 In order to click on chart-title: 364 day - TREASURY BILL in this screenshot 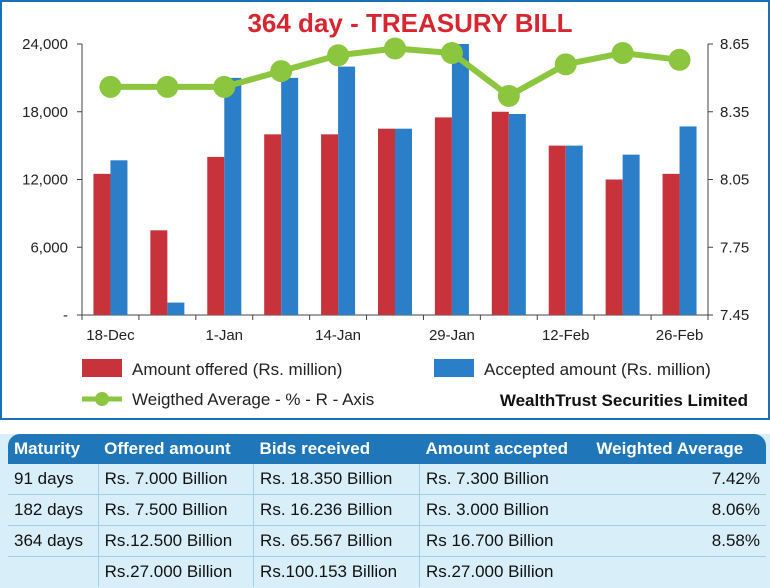, I will do `click(409, 23)`.